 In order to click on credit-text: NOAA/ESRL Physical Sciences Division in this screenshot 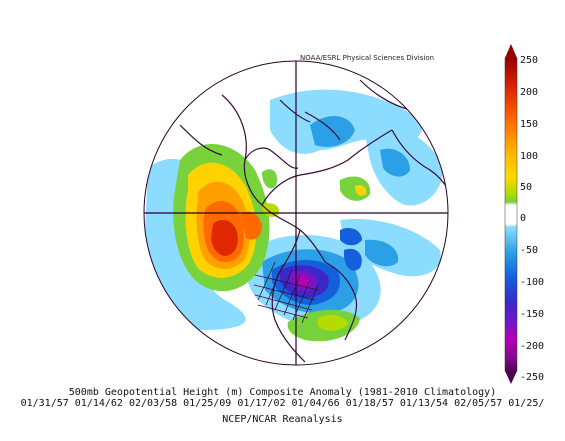, I will do `click(367, 58)`.